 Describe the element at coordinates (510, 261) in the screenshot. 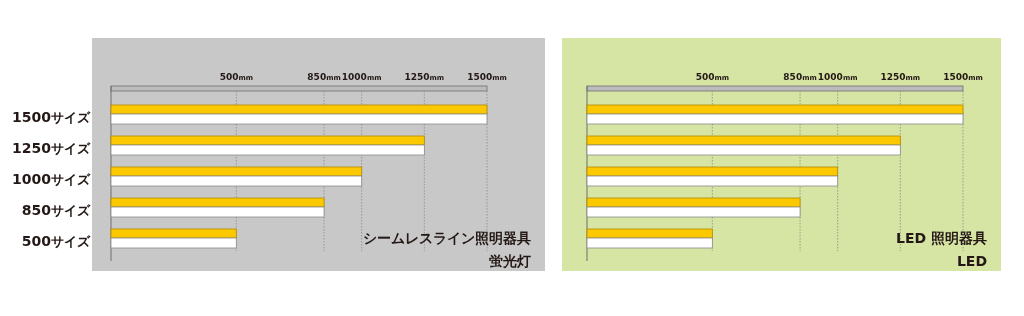

I see `text: 蛍光灯` at that location.